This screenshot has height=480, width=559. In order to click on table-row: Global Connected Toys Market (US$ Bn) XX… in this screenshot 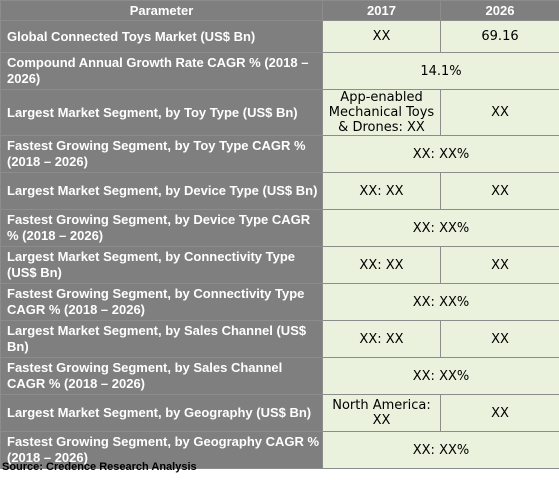, I will do `click(279, 36)`.